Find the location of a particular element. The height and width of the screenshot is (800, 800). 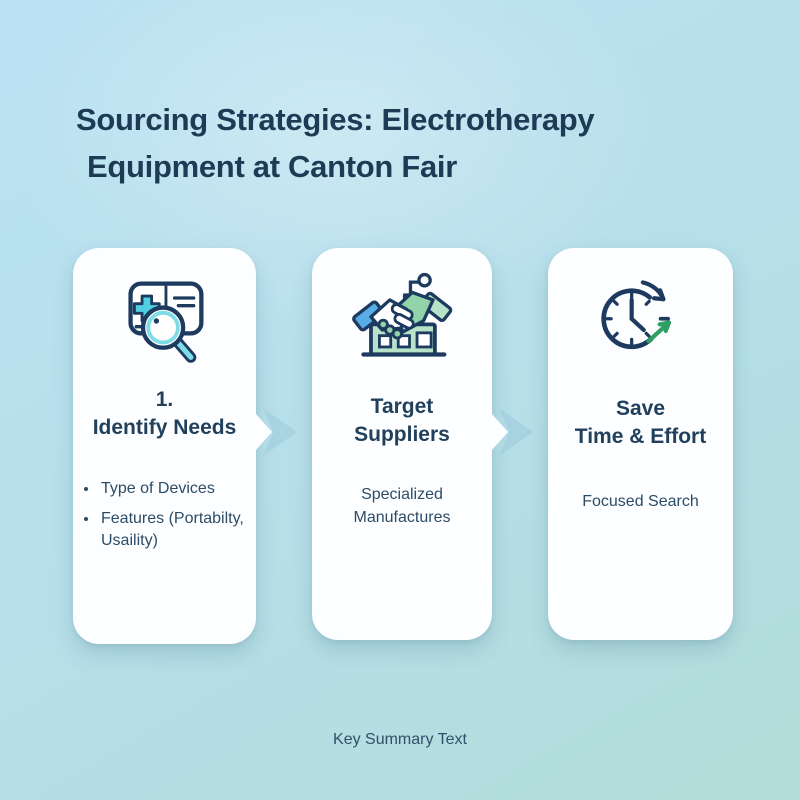

magnifier-glyph is located at coordinates (168, 334).